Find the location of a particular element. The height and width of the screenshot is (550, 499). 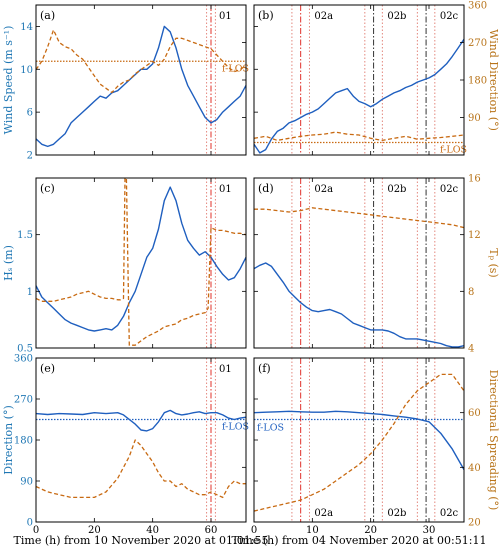

y2-axis-title: Wind Direction (°) is located at coordinates (493, 80).